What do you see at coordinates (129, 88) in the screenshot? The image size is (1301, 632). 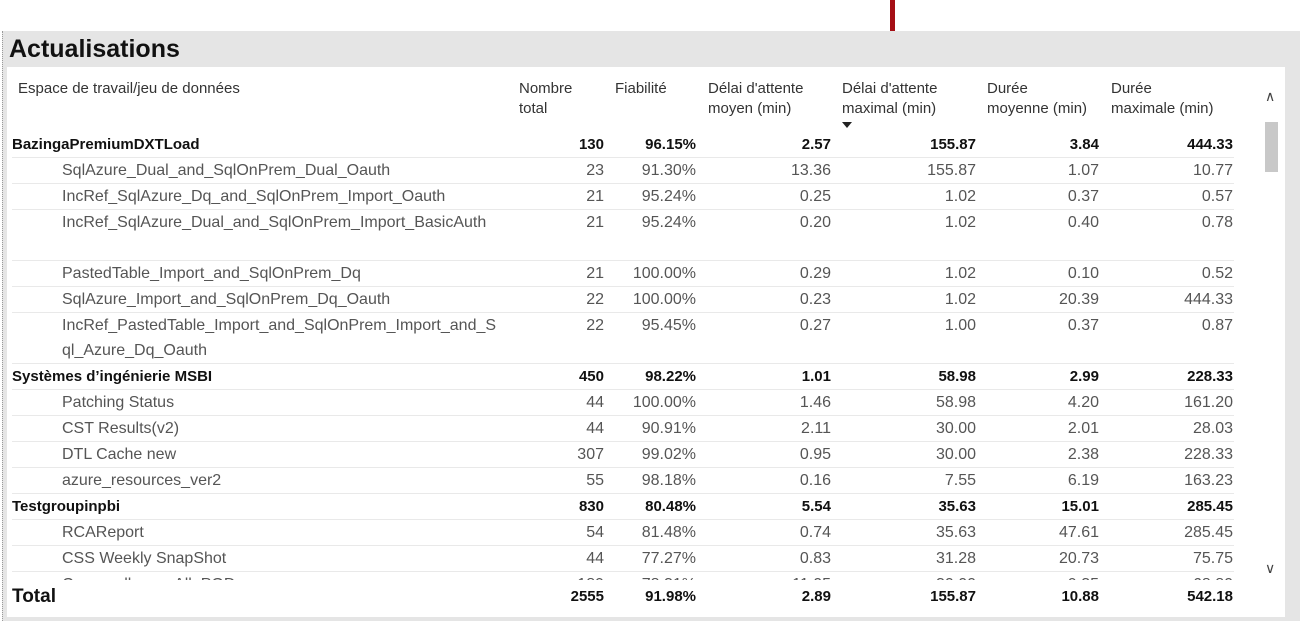 I see `col-header-name: Espace de travail/jeu de données` at bounding box center [129, 88].